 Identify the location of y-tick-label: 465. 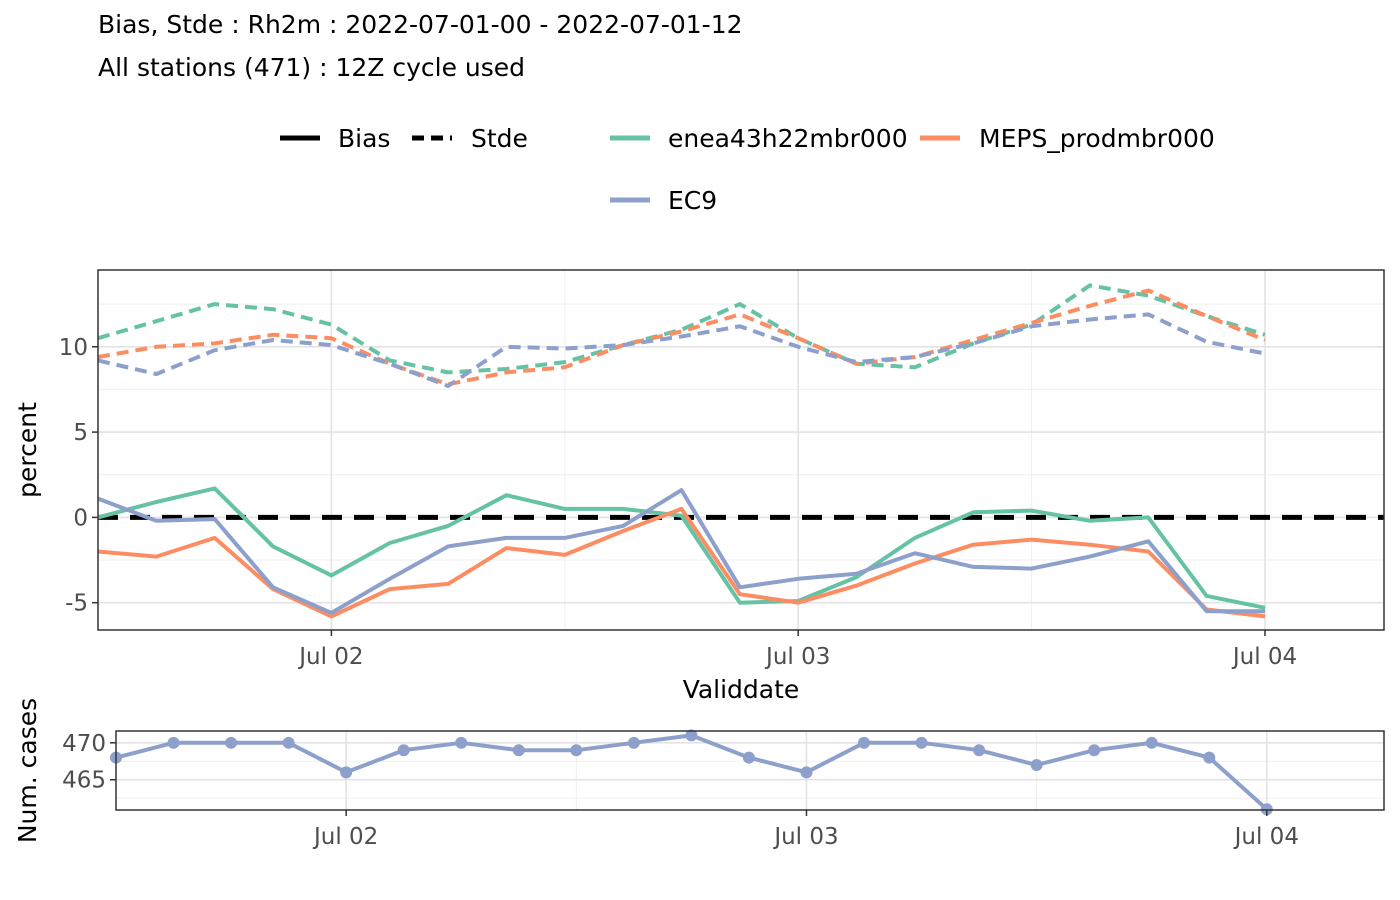
(84, 781).